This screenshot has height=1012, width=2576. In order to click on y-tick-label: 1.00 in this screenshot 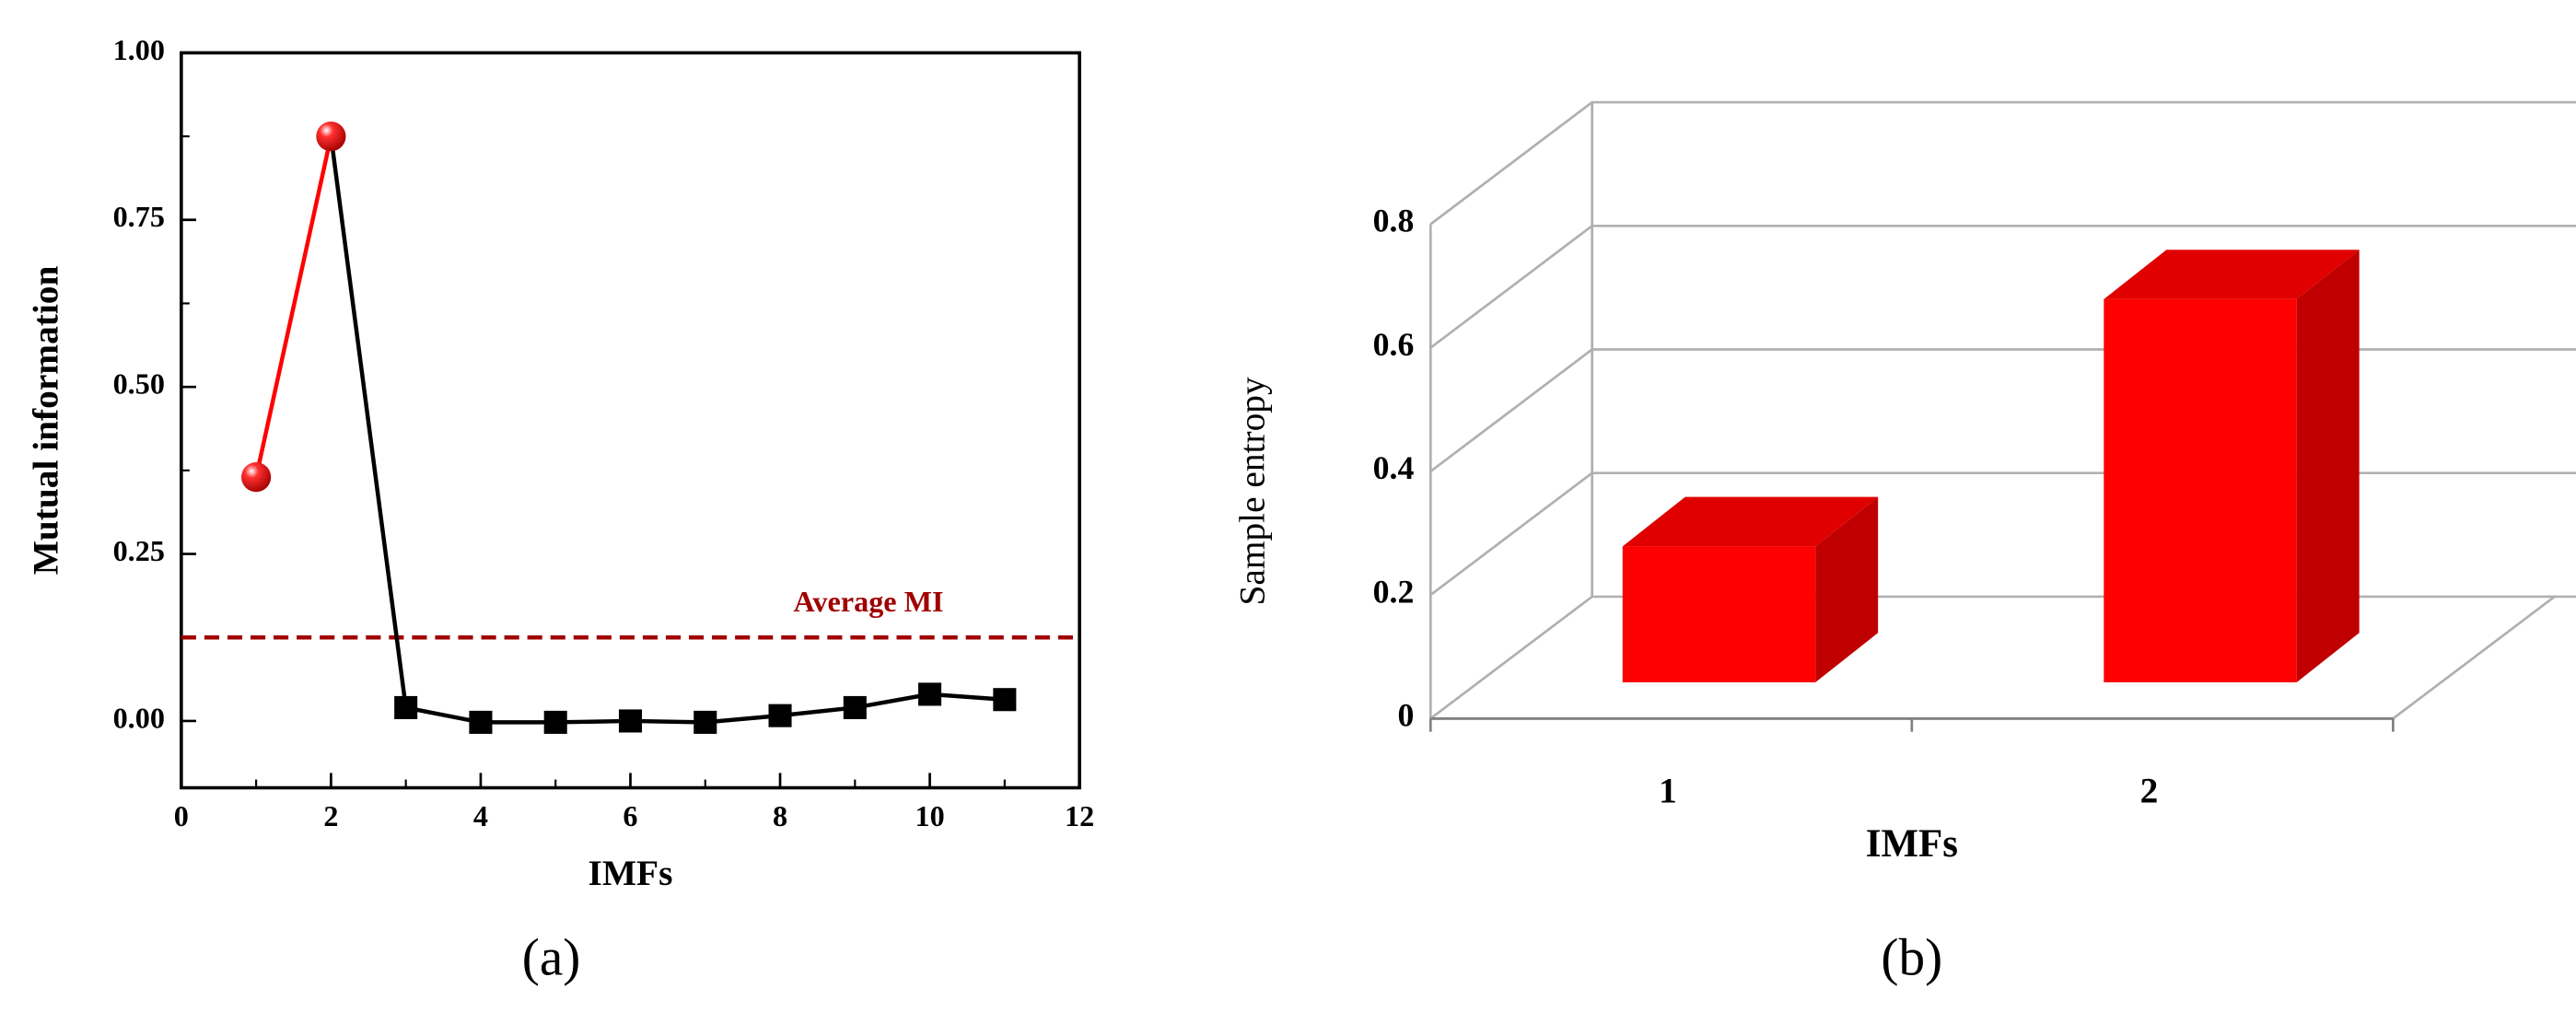, I will do `click(139, 49)`.